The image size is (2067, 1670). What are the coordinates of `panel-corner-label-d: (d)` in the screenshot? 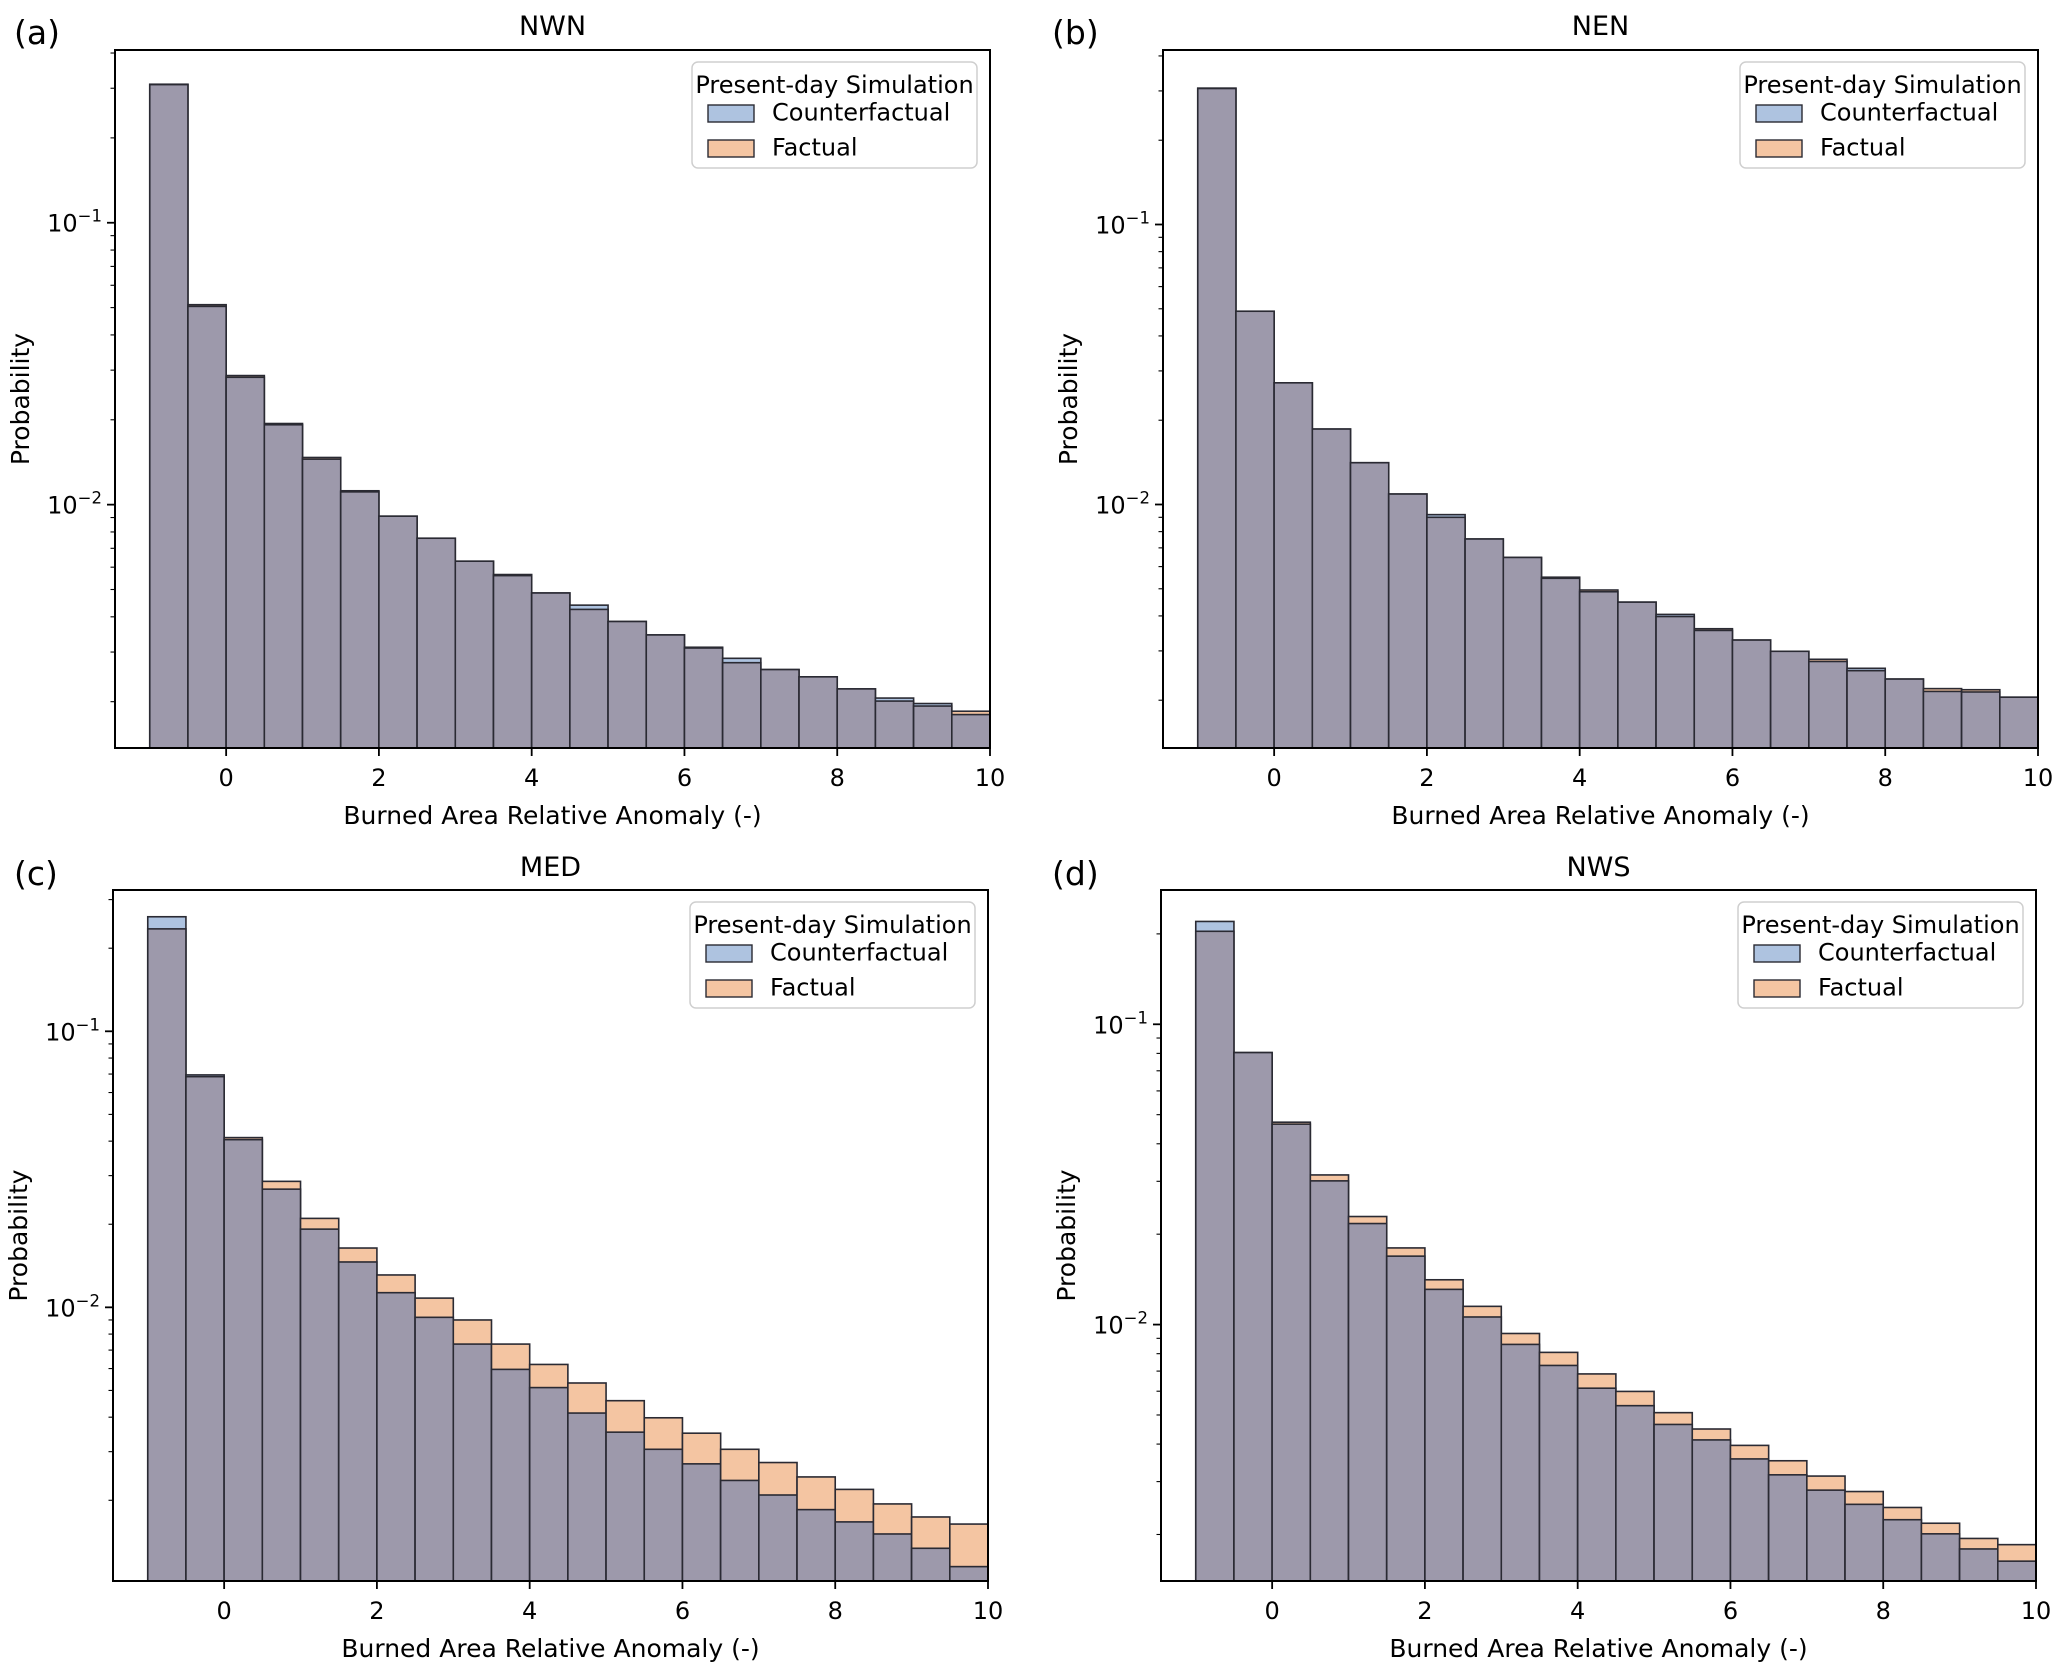 It's located at (1075, 873).